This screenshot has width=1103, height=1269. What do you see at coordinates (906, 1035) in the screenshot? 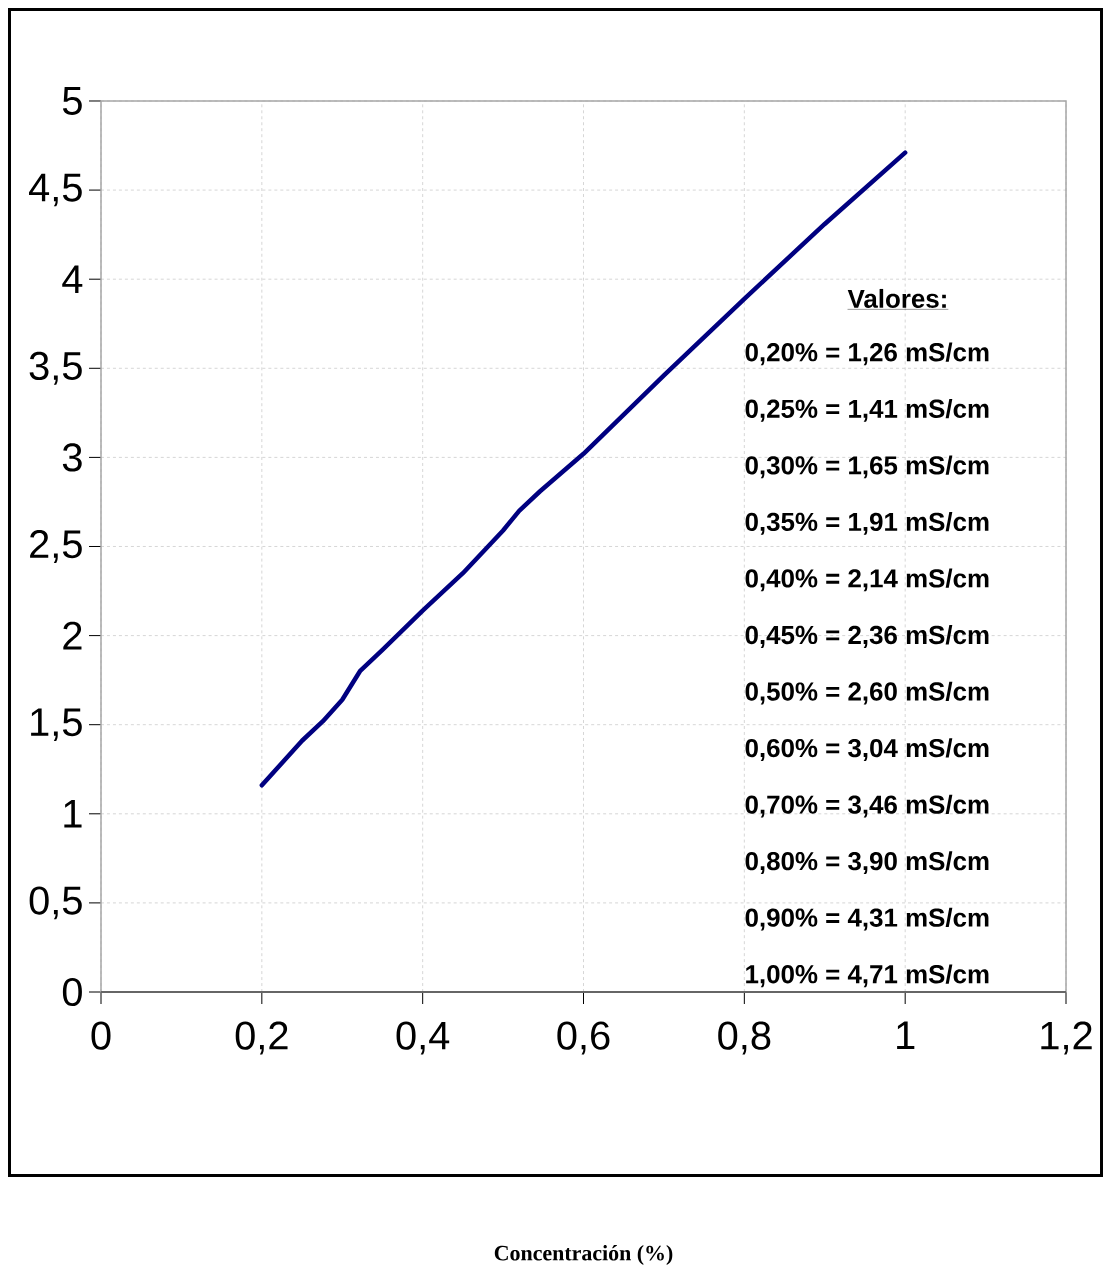
I see `x-tick-label: 1` at bounding box center [906, 1035].